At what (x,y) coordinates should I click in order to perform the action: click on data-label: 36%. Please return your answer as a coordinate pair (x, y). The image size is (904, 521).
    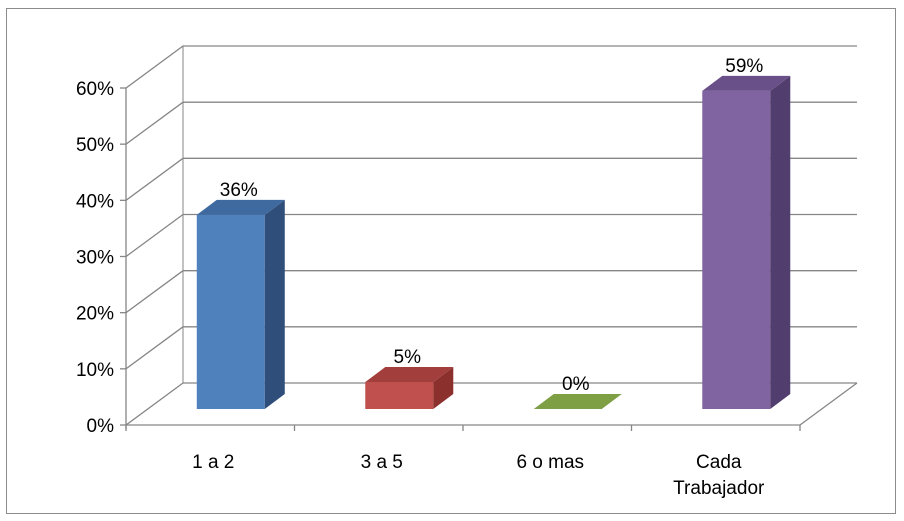
    Looking at the image, I should click on (239, 190).